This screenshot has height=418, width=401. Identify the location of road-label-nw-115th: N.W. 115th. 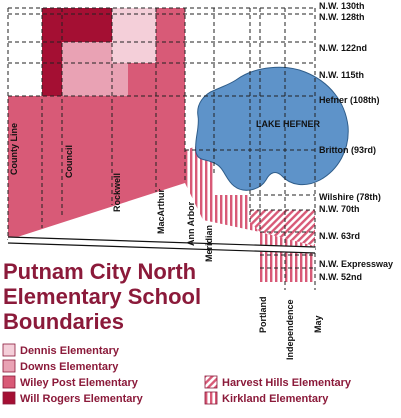
(341, 75).